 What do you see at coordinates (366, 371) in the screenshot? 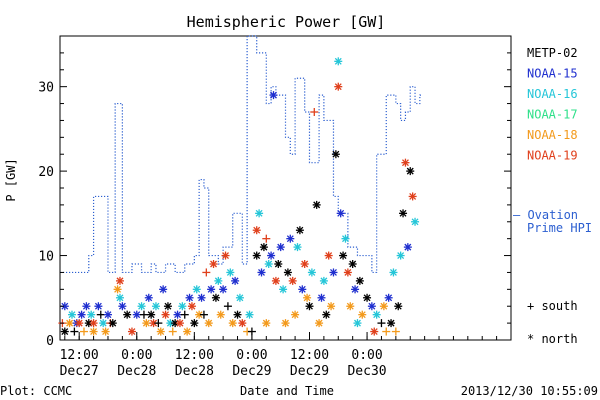
I see `x-tick-label-date: Dec30` at bounding box center [366, 371].